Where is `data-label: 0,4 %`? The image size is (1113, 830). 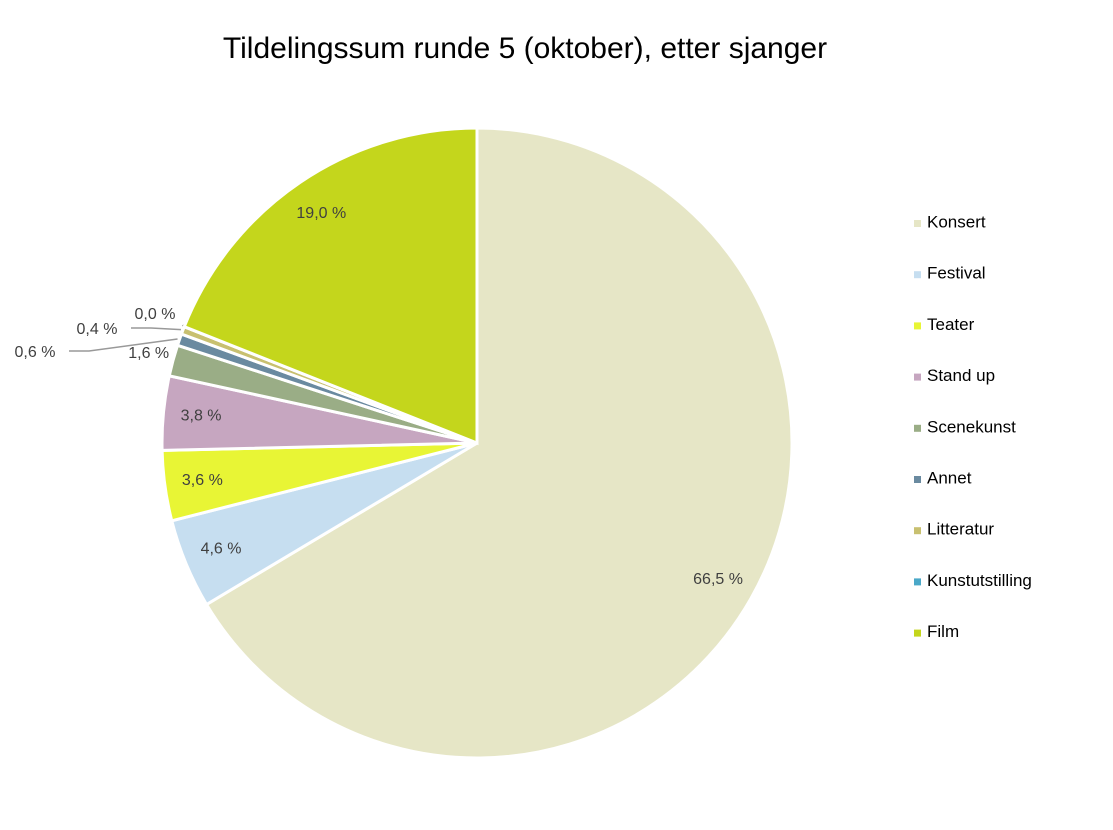
data-label: 0,4 % is located at coordinates (97, 329).